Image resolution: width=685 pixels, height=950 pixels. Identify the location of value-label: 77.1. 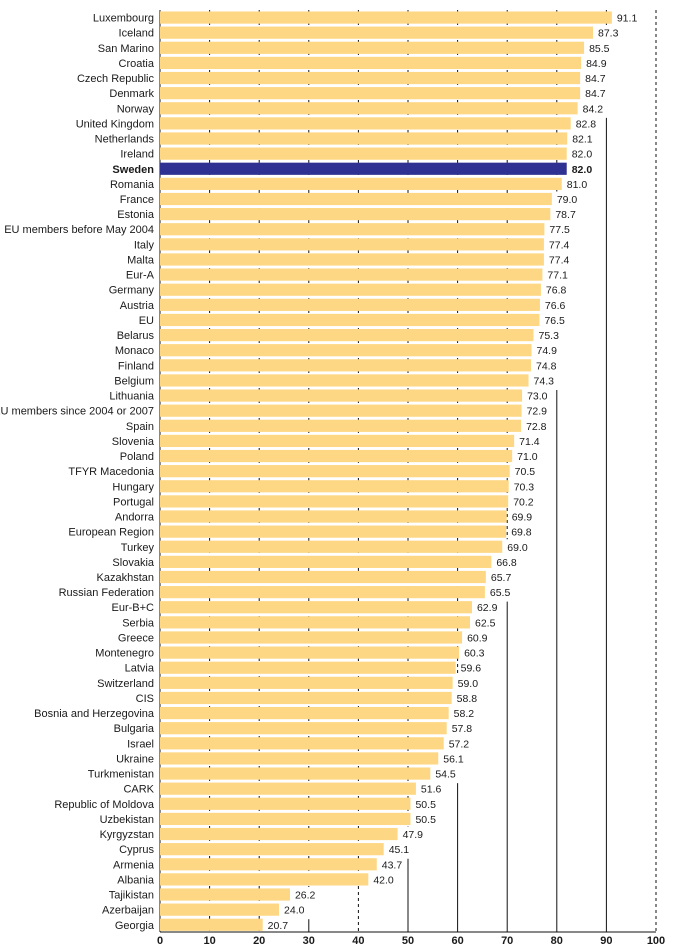
(557, 276).